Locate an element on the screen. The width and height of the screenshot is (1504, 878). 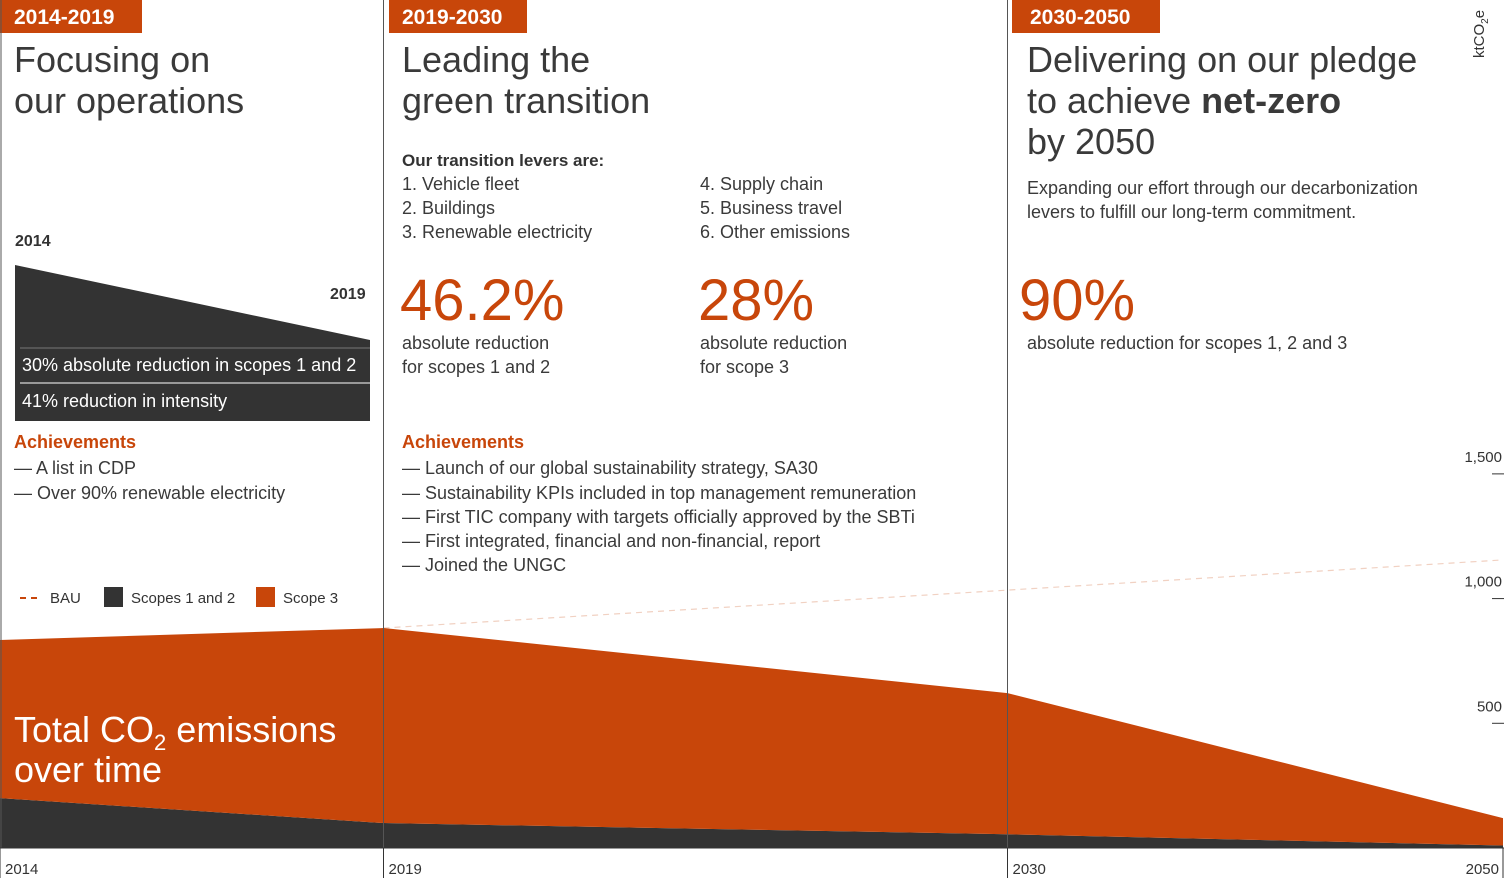
y-tick-label: 1,000 is located at coordinates (1483, 582).